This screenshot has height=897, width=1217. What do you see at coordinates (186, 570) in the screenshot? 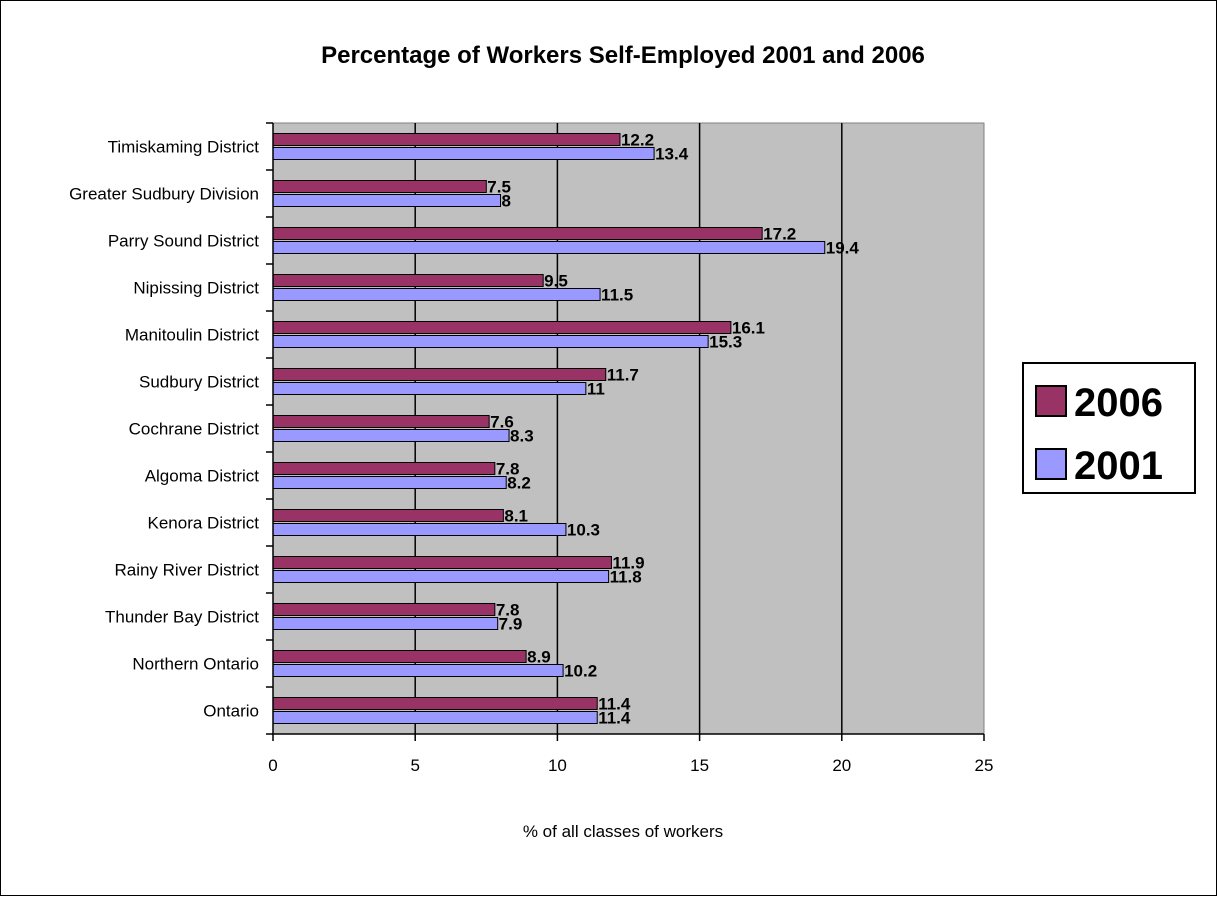
I see `category-label: Rainy River District` at bounding box center [186, 570].